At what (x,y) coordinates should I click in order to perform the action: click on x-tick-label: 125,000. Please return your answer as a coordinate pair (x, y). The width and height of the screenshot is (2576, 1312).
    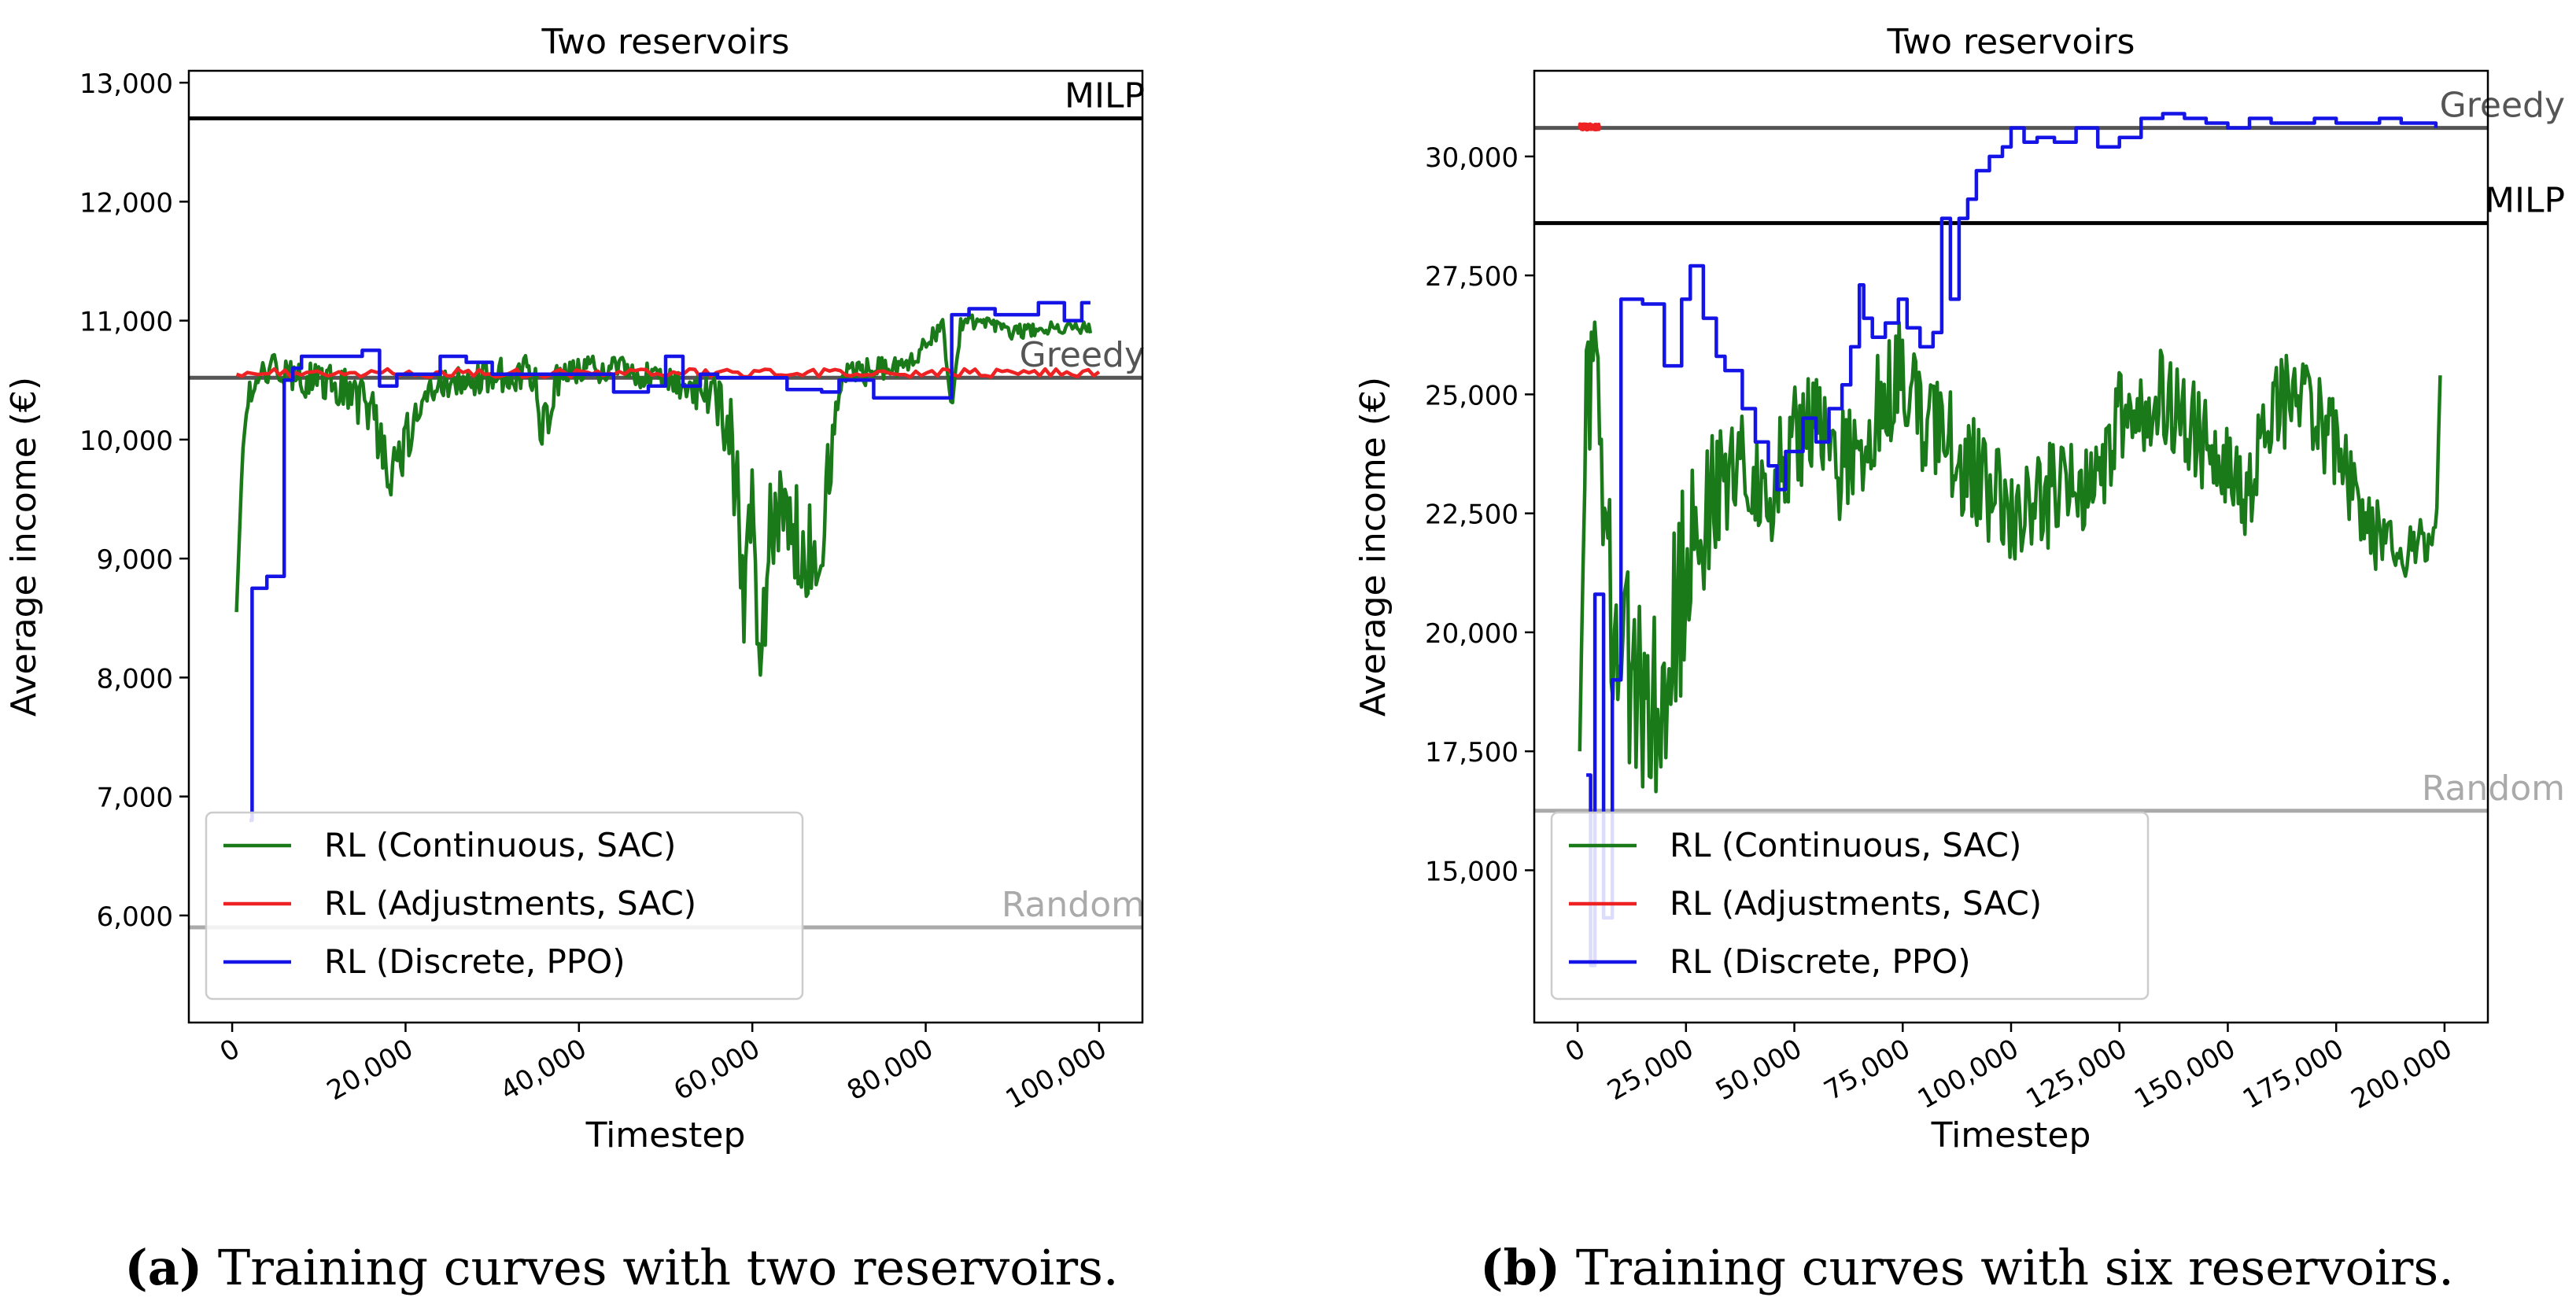
    Looking at the image, I should click on (2076, 1074).